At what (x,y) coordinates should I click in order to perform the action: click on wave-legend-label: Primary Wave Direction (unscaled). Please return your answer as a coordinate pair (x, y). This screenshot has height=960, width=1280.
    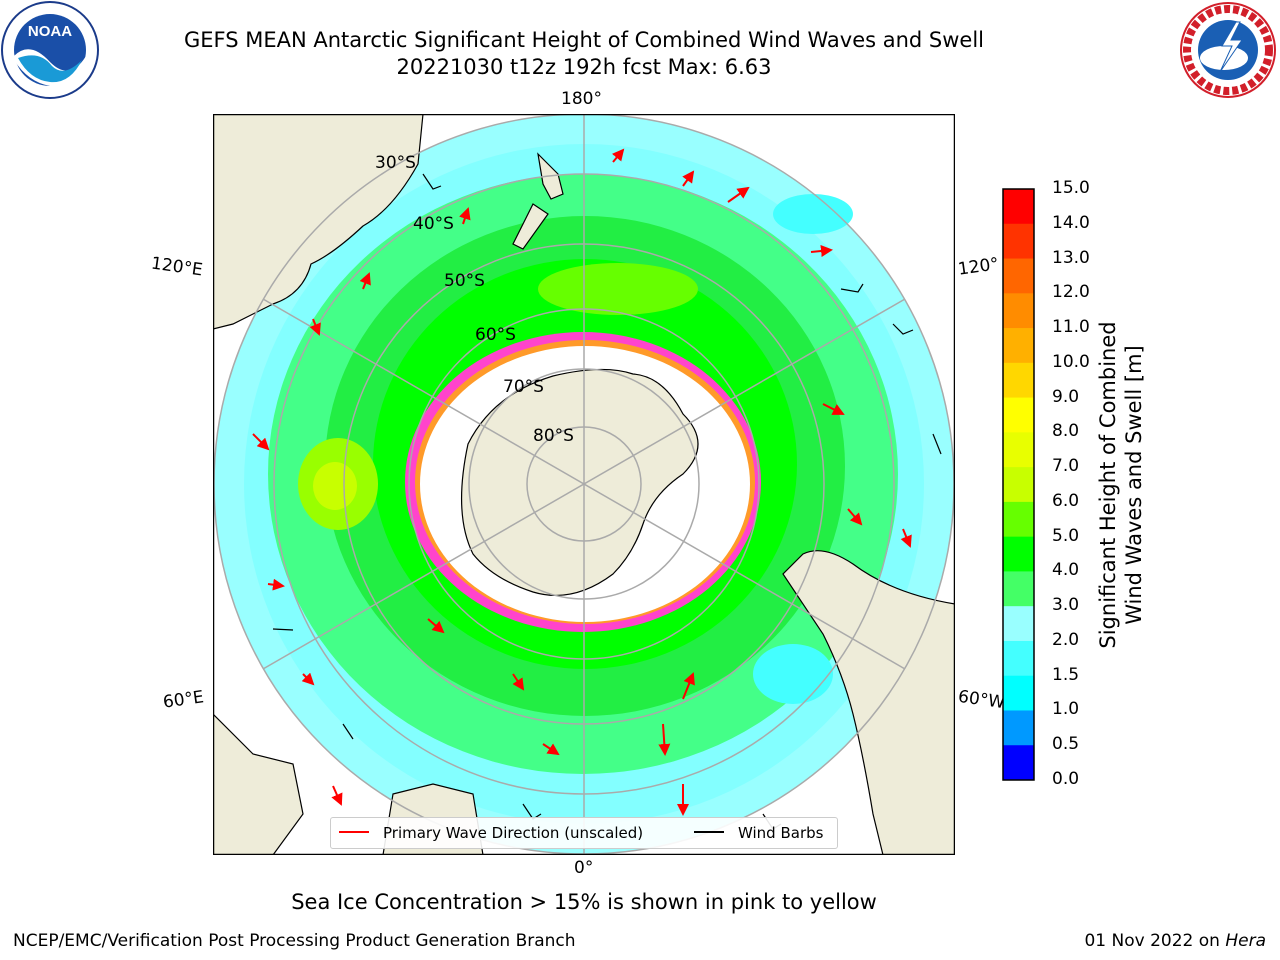
    Looking at the image, I should click on (513, 833).